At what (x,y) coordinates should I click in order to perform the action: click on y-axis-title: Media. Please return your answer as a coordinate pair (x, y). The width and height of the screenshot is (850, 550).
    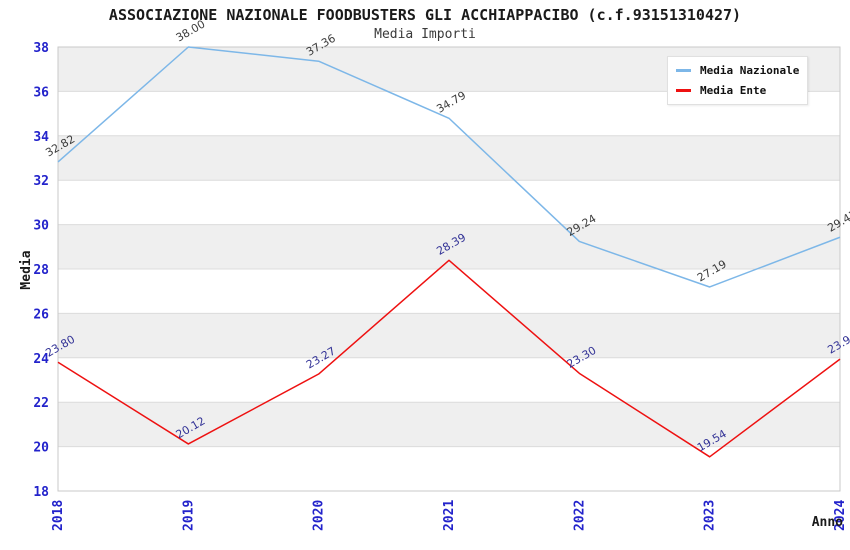
    Looking at the image, I should click on (26, 269).